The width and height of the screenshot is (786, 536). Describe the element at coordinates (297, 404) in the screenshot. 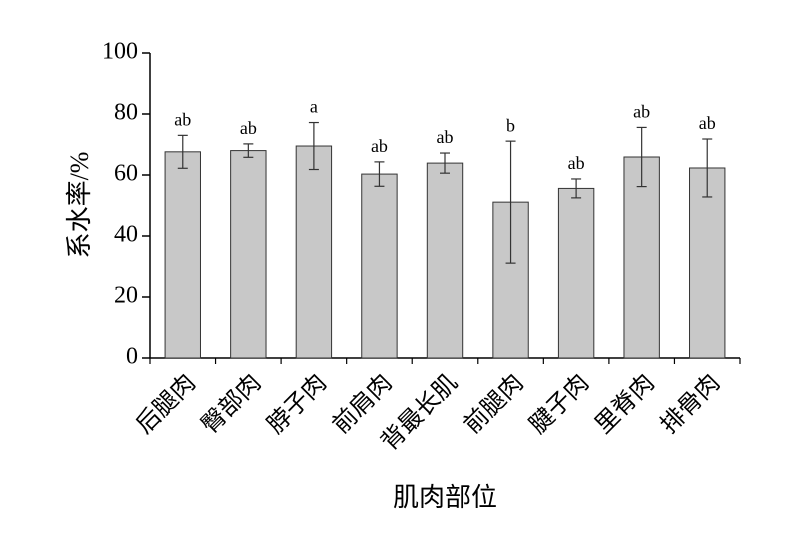

I see `x-tick-label: 脖子肉` at that location.